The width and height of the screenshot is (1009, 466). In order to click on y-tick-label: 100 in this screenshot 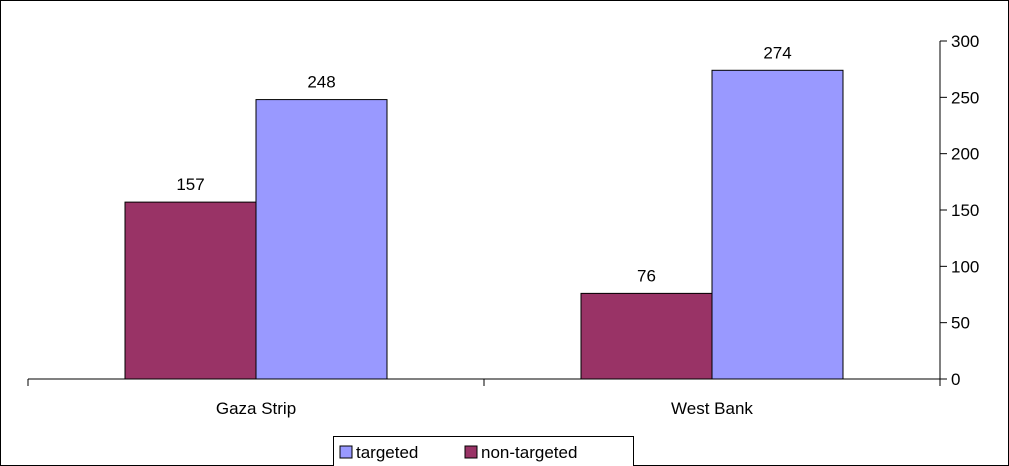, I will do `click(965, 266)`.